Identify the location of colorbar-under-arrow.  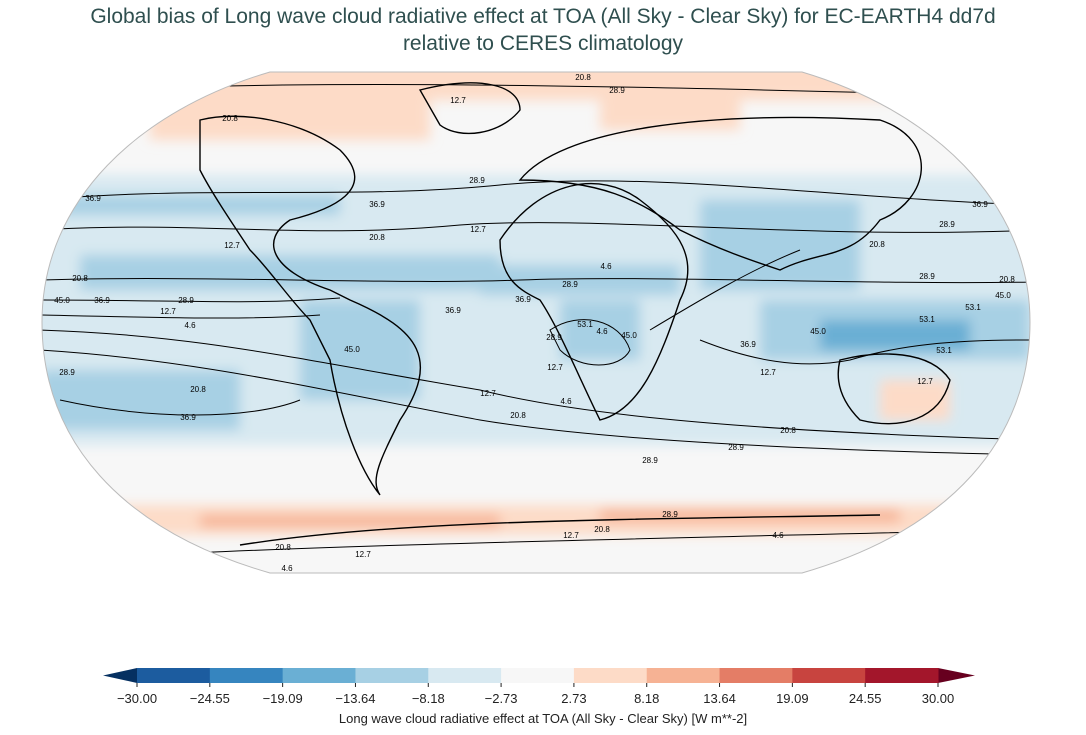
(120, 675).